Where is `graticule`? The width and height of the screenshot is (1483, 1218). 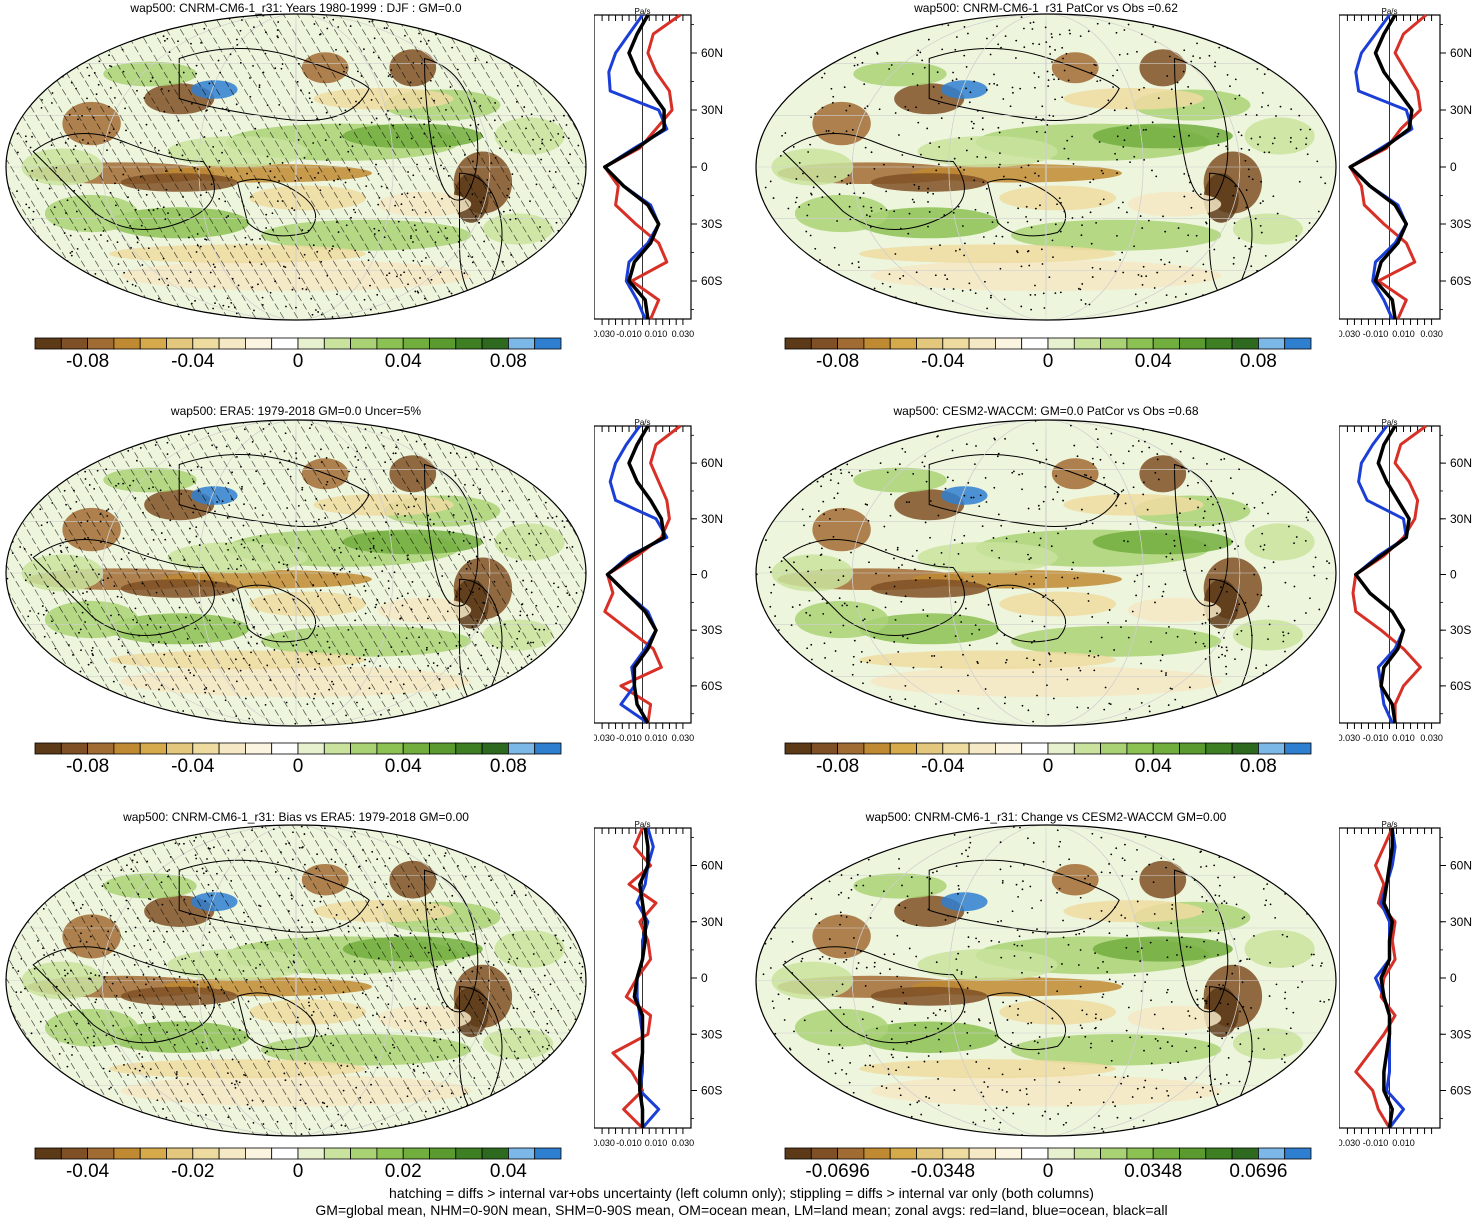 graticule is located at coordinates (1046, 573).